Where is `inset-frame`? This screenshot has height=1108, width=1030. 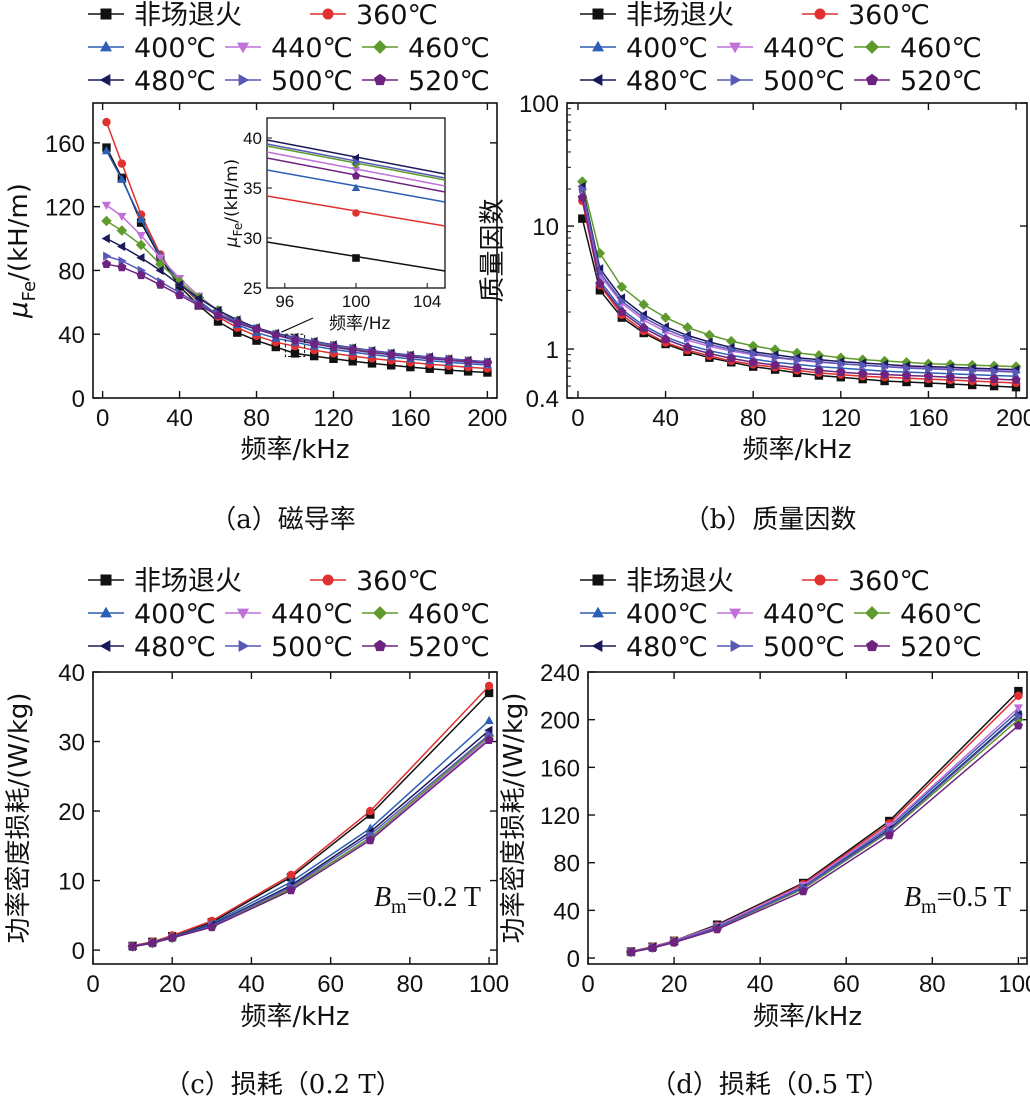 inset-frame is located at coordinates (356, 203).